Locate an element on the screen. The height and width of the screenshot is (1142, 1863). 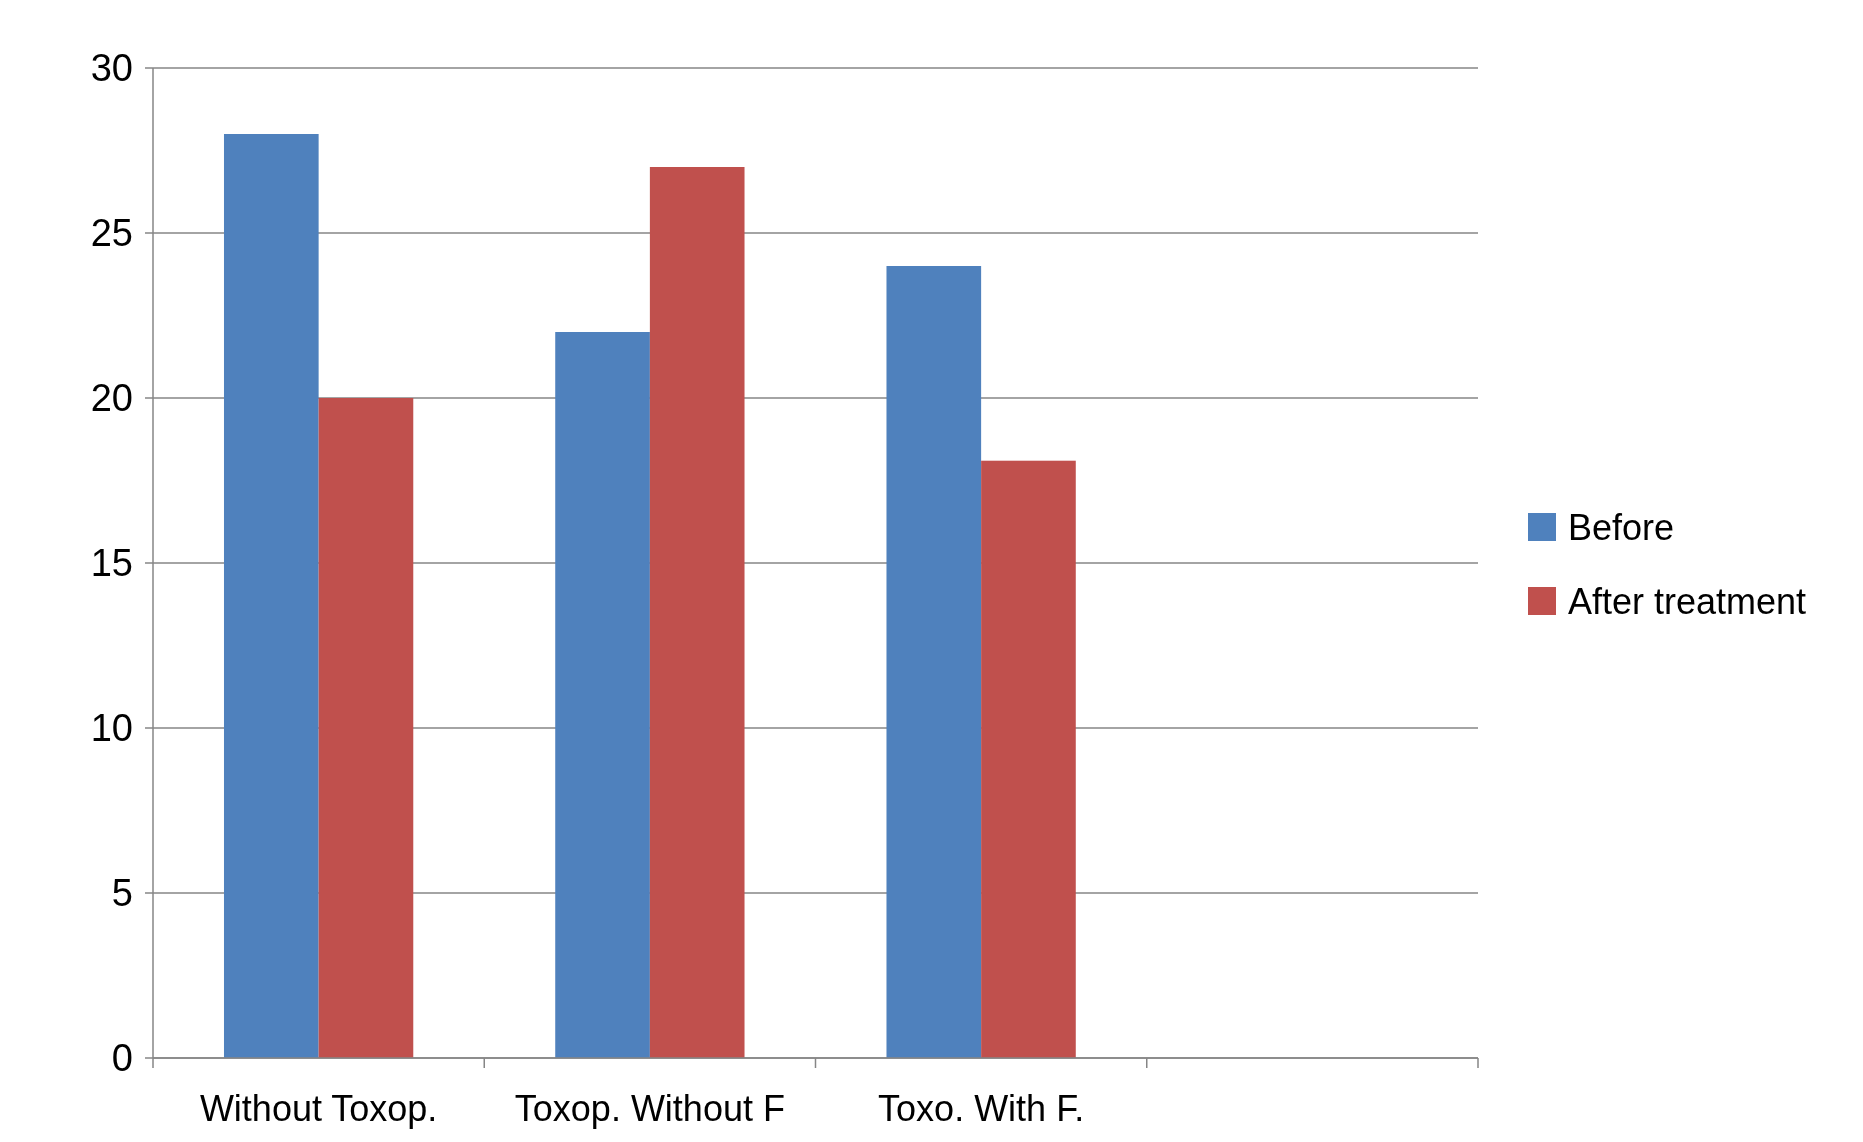
y-tick-label: 10 is located at coordinates (111, 728).